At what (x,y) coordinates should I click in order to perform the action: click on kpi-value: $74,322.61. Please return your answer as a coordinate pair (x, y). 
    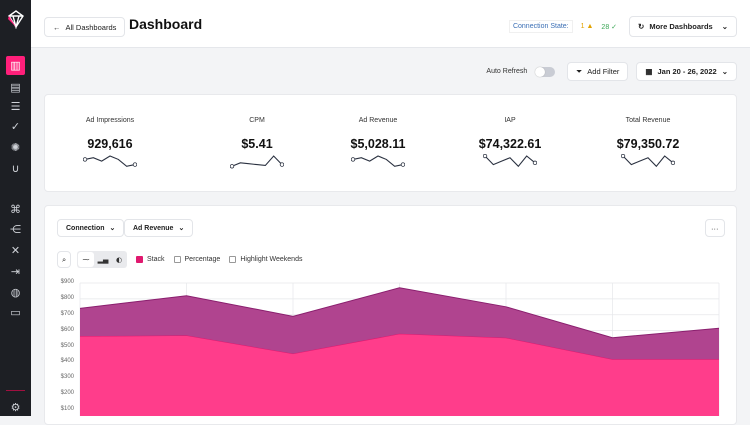
    Looking at the image, I should click on (510, 144).